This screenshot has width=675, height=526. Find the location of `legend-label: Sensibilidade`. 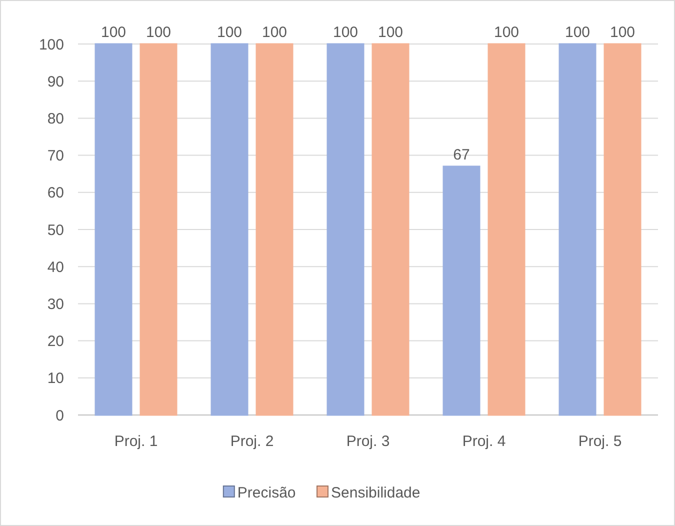

legend-label: Sensibilidade is located at coordinates (375, 493).